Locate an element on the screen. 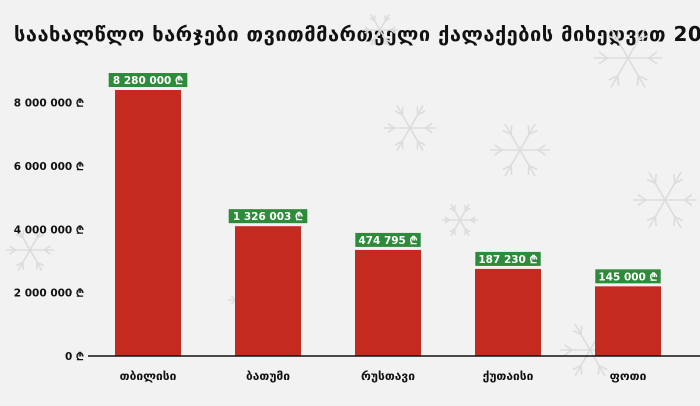 The image size is (700, 406). value-label: 474 795 ₾ is located at coordinates (387, 241).